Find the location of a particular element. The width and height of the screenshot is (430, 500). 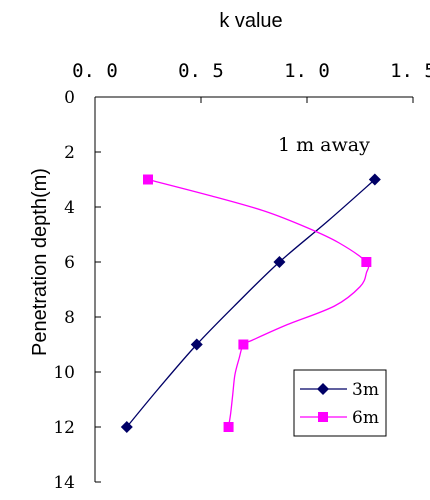

y-axis-title: Penetration depth(m) is located at coordinates (40, 262).